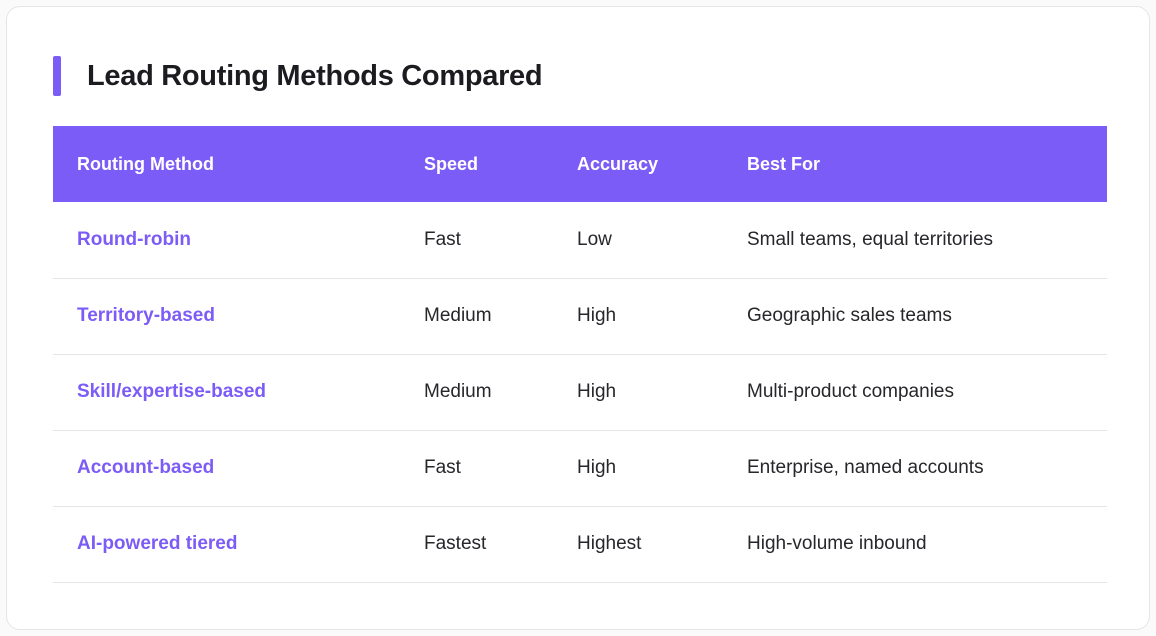  Describe the element at coordinates (315, 75) in the screenshot. I see `page-title: Lead Routing Methods Compared` at that location.